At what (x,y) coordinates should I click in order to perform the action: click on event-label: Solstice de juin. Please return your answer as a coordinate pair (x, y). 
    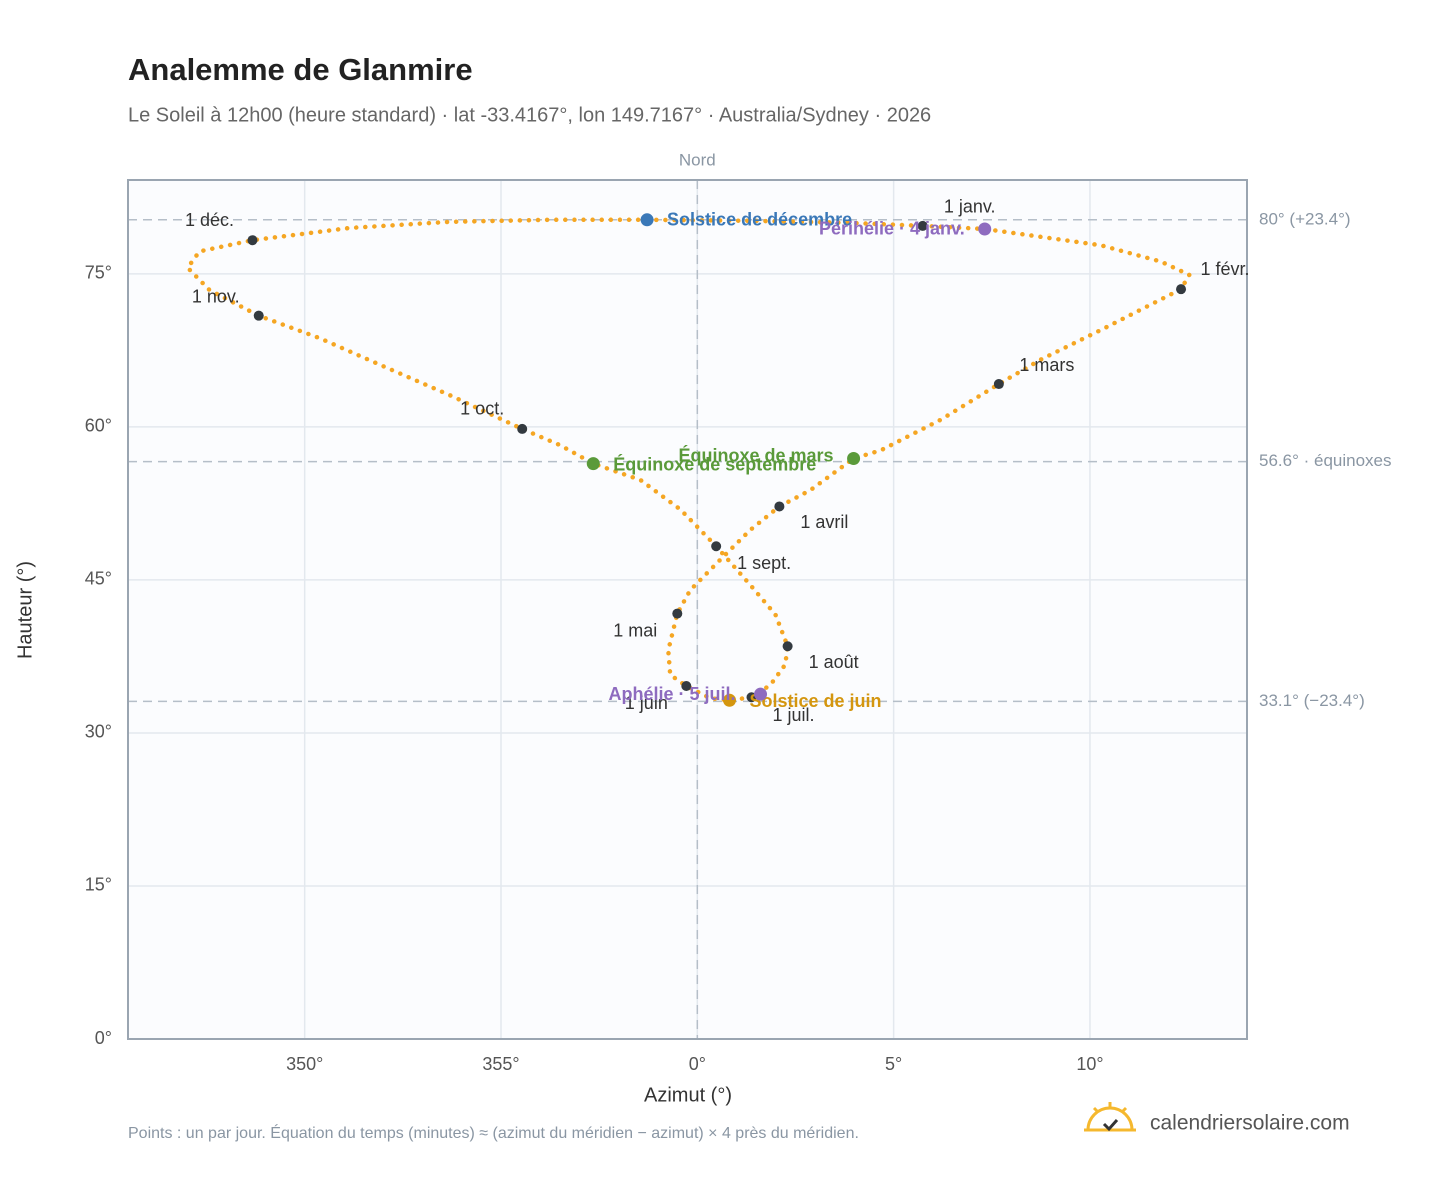
    Looking at the image, I should click on (816, 701).